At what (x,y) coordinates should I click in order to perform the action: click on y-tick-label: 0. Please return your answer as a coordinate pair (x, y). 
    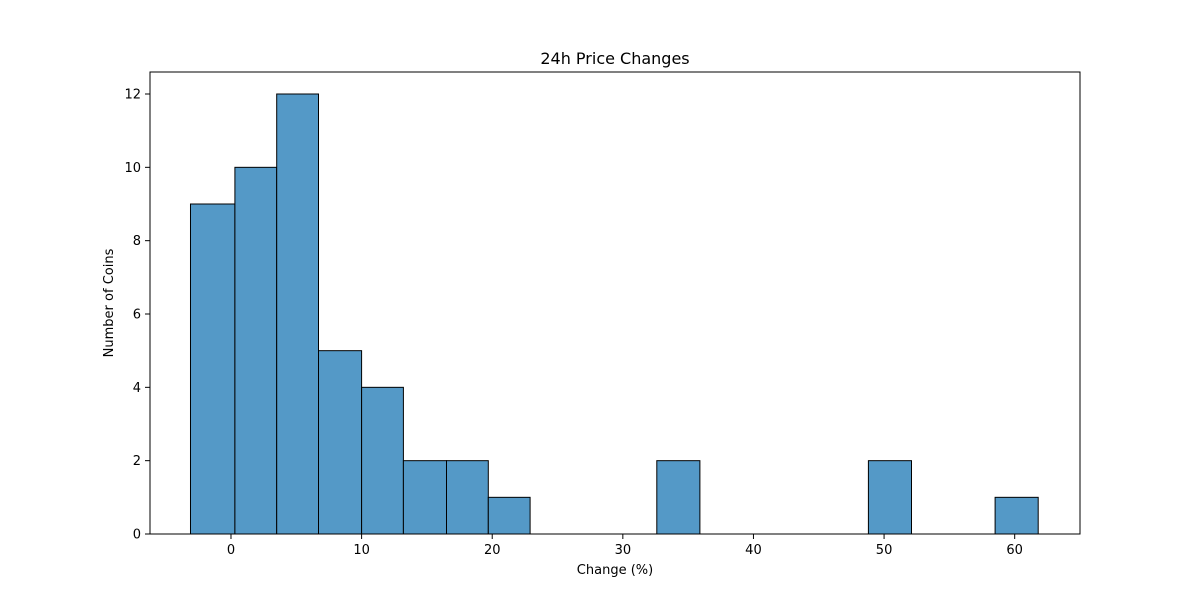
    Looking at the image, I should click on (137, 535).